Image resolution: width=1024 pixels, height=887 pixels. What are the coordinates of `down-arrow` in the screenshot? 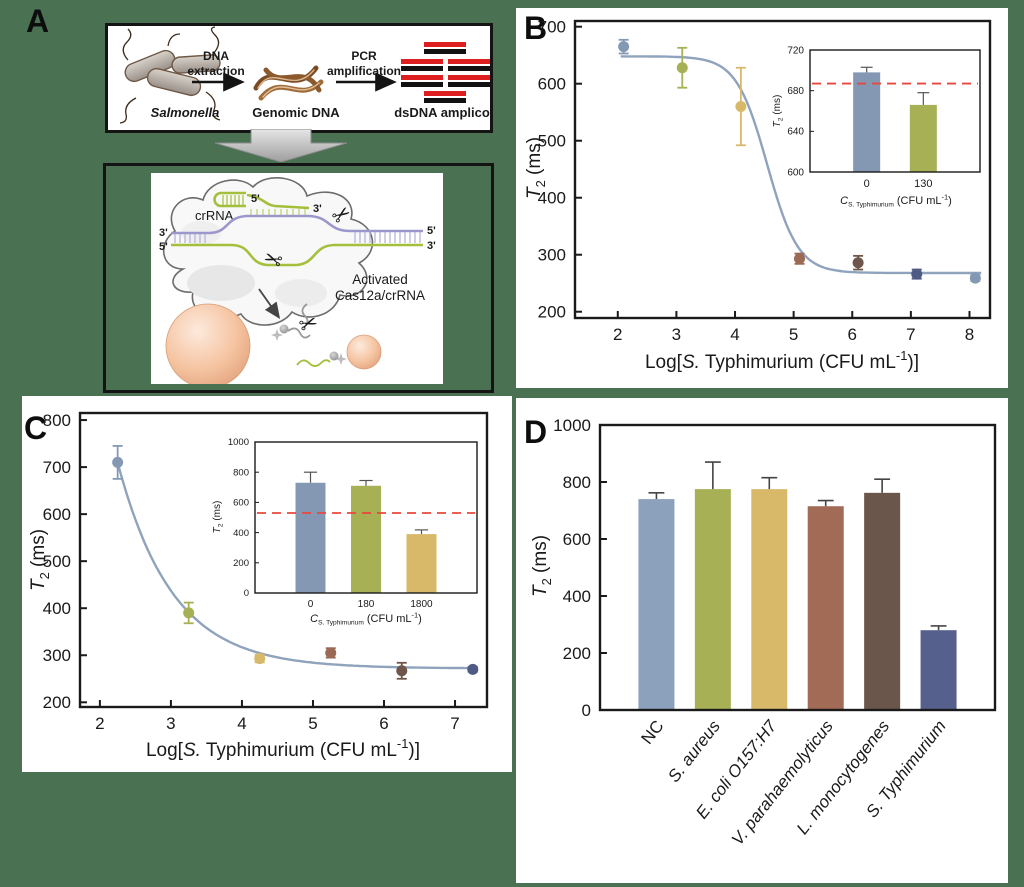 It's located at (281, 145).